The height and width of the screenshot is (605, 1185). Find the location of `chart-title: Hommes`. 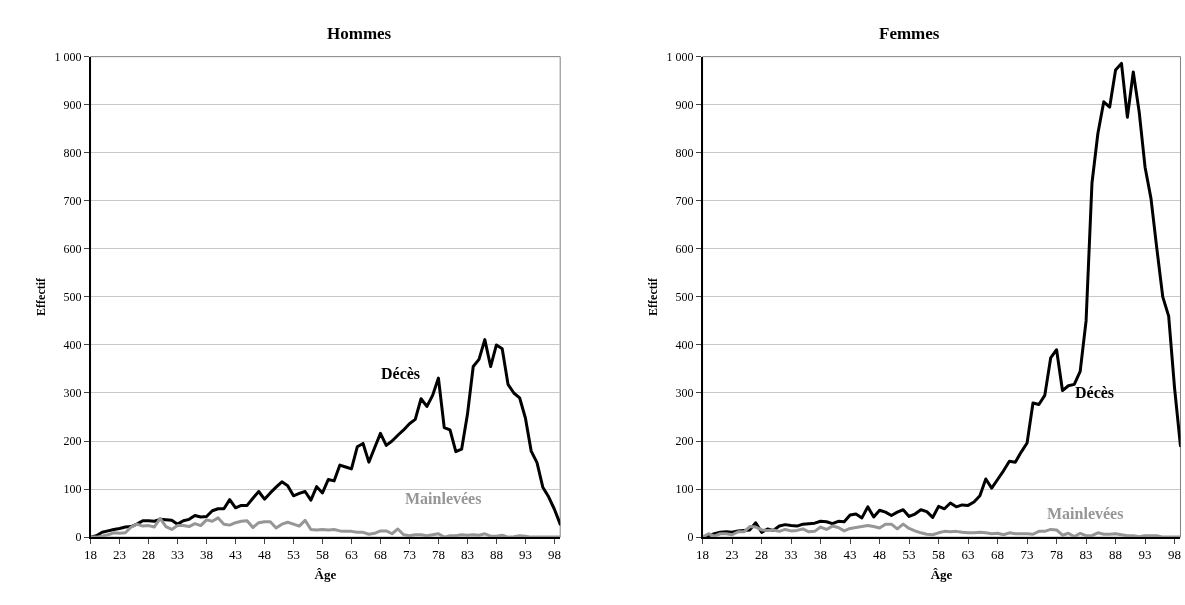

chart-title: Hommes is located at coordinates (359, 33).